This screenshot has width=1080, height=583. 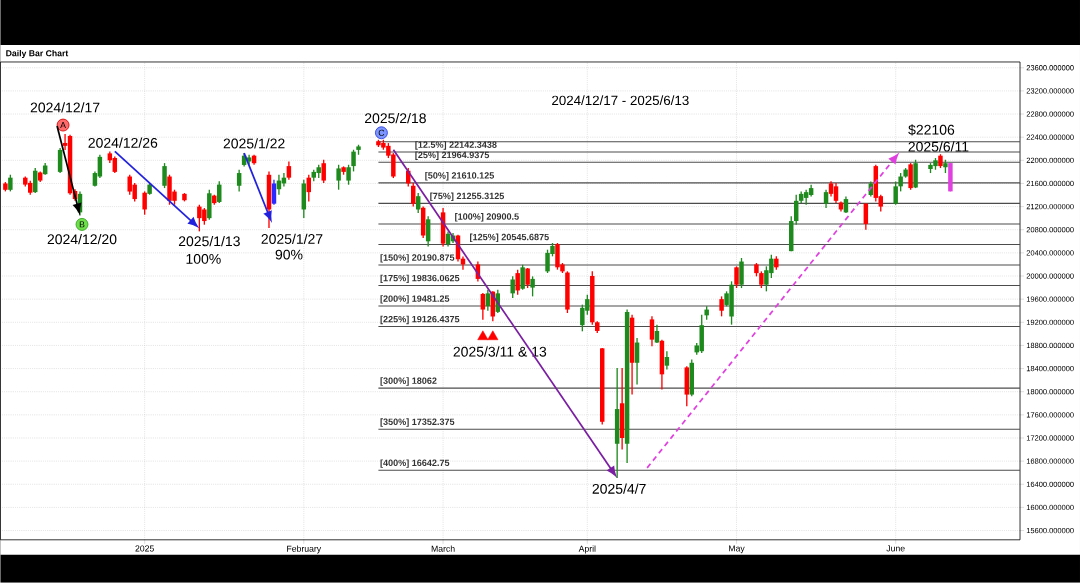 I want to click on annotation: 90%, so click(x=289, y=254).